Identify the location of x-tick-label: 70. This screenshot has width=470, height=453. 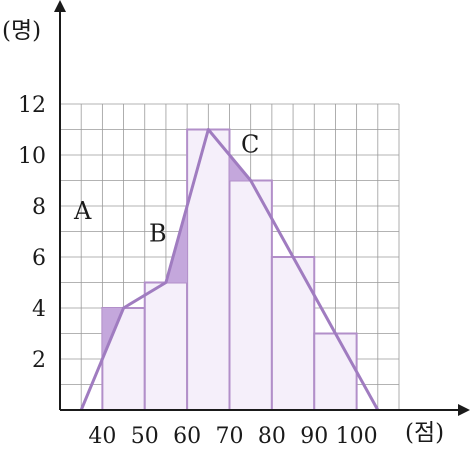
(230, 436).